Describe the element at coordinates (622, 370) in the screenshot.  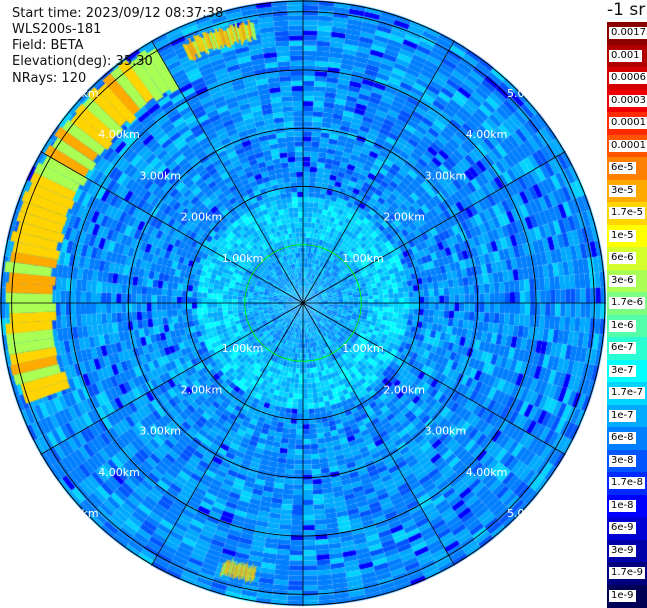
I see `colorbar-tick-label: 3e-7` at that location.